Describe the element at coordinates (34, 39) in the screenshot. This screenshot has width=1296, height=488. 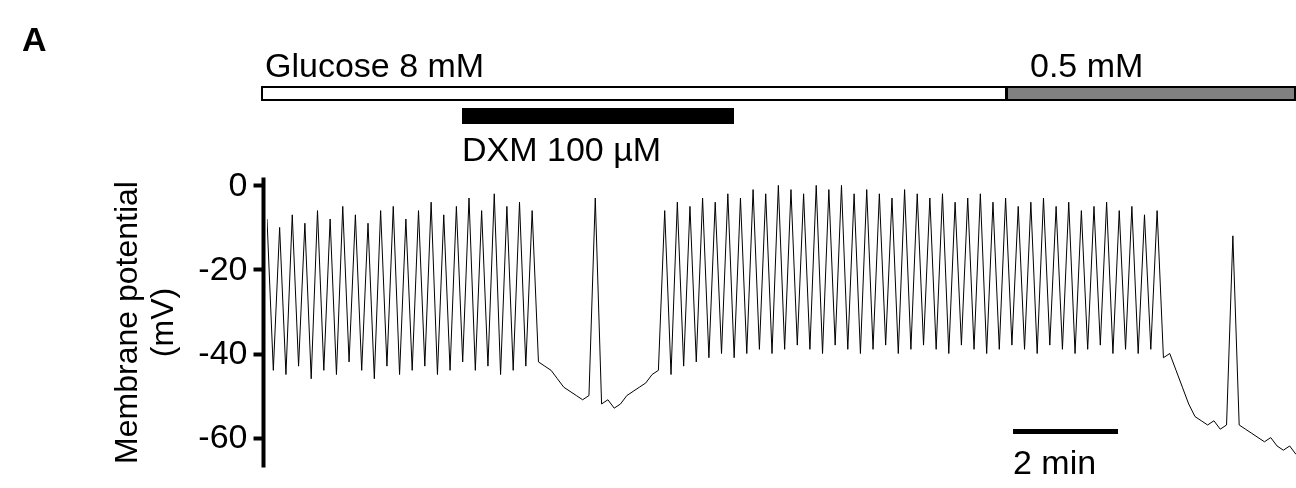
I see `text: A` at that location.